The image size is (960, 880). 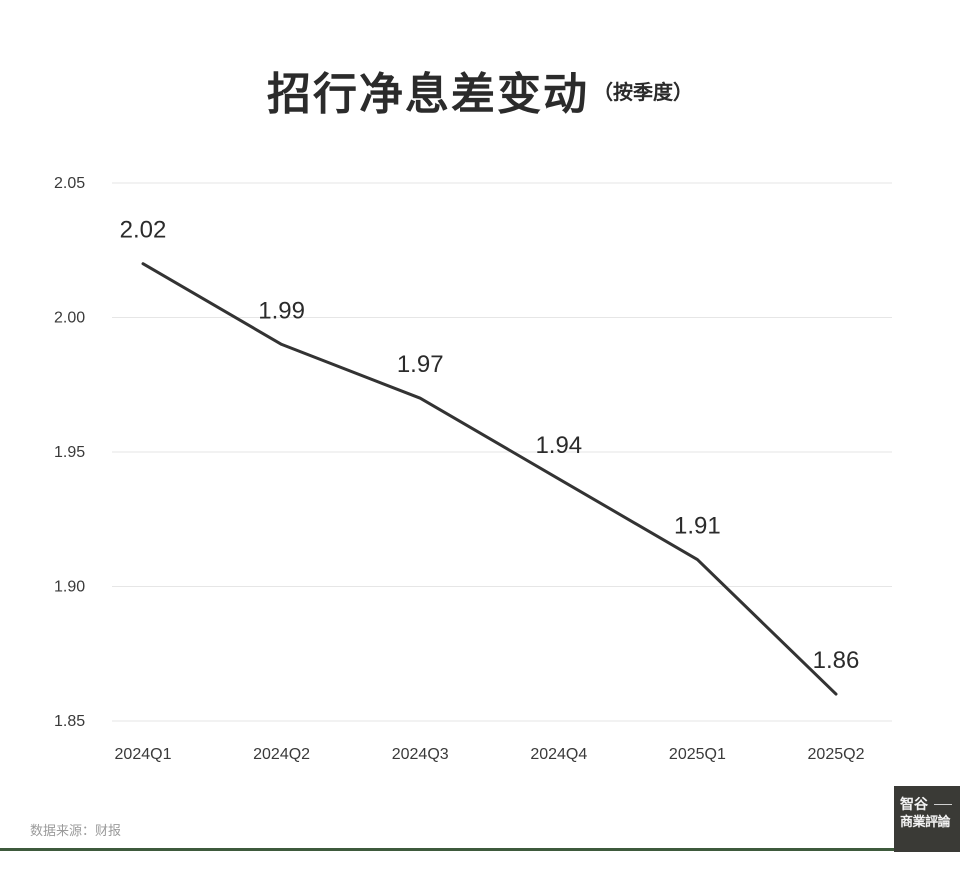 I want to click on y-tick-label: 2.05, so click(x=69, y=183).